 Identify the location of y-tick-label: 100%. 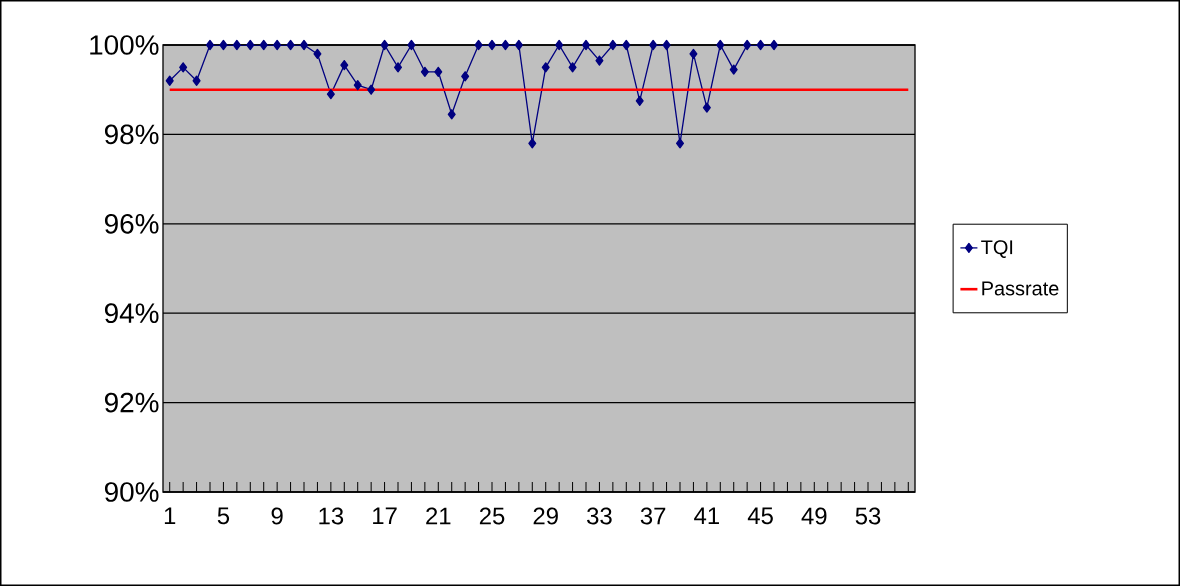
(124, 45).